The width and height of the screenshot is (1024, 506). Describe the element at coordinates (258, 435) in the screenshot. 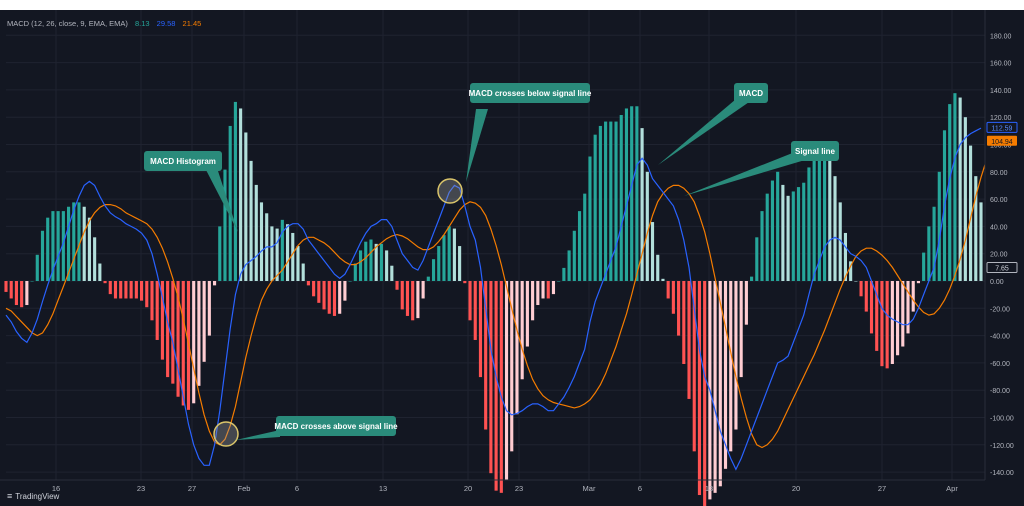

I see `callout-pointer-above` at that location.